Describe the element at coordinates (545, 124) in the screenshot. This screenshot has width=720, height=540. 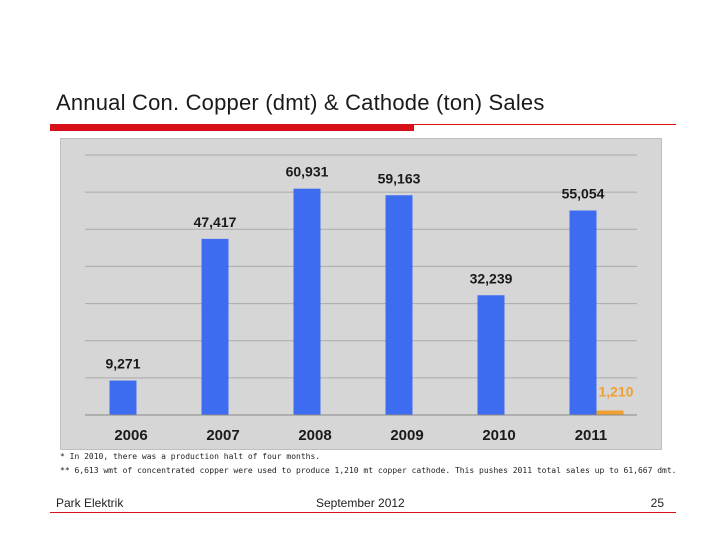
I see `title-divider` at that location.